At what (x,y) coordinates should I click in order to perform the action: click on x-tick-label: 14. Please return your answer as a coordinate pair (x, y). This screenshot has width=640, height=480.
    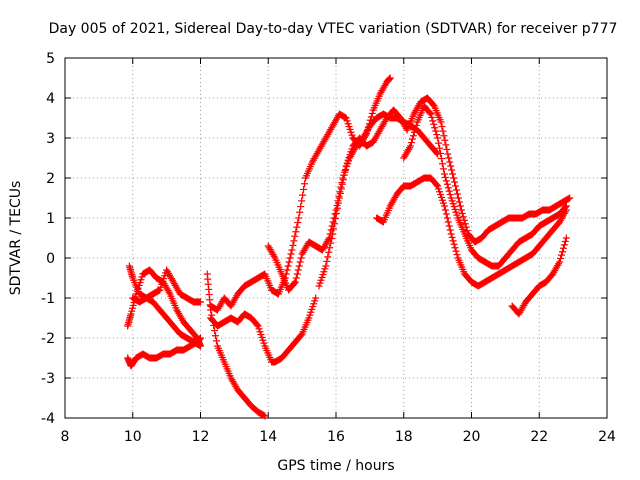
    Looking at the image, I should click on (268, 437).